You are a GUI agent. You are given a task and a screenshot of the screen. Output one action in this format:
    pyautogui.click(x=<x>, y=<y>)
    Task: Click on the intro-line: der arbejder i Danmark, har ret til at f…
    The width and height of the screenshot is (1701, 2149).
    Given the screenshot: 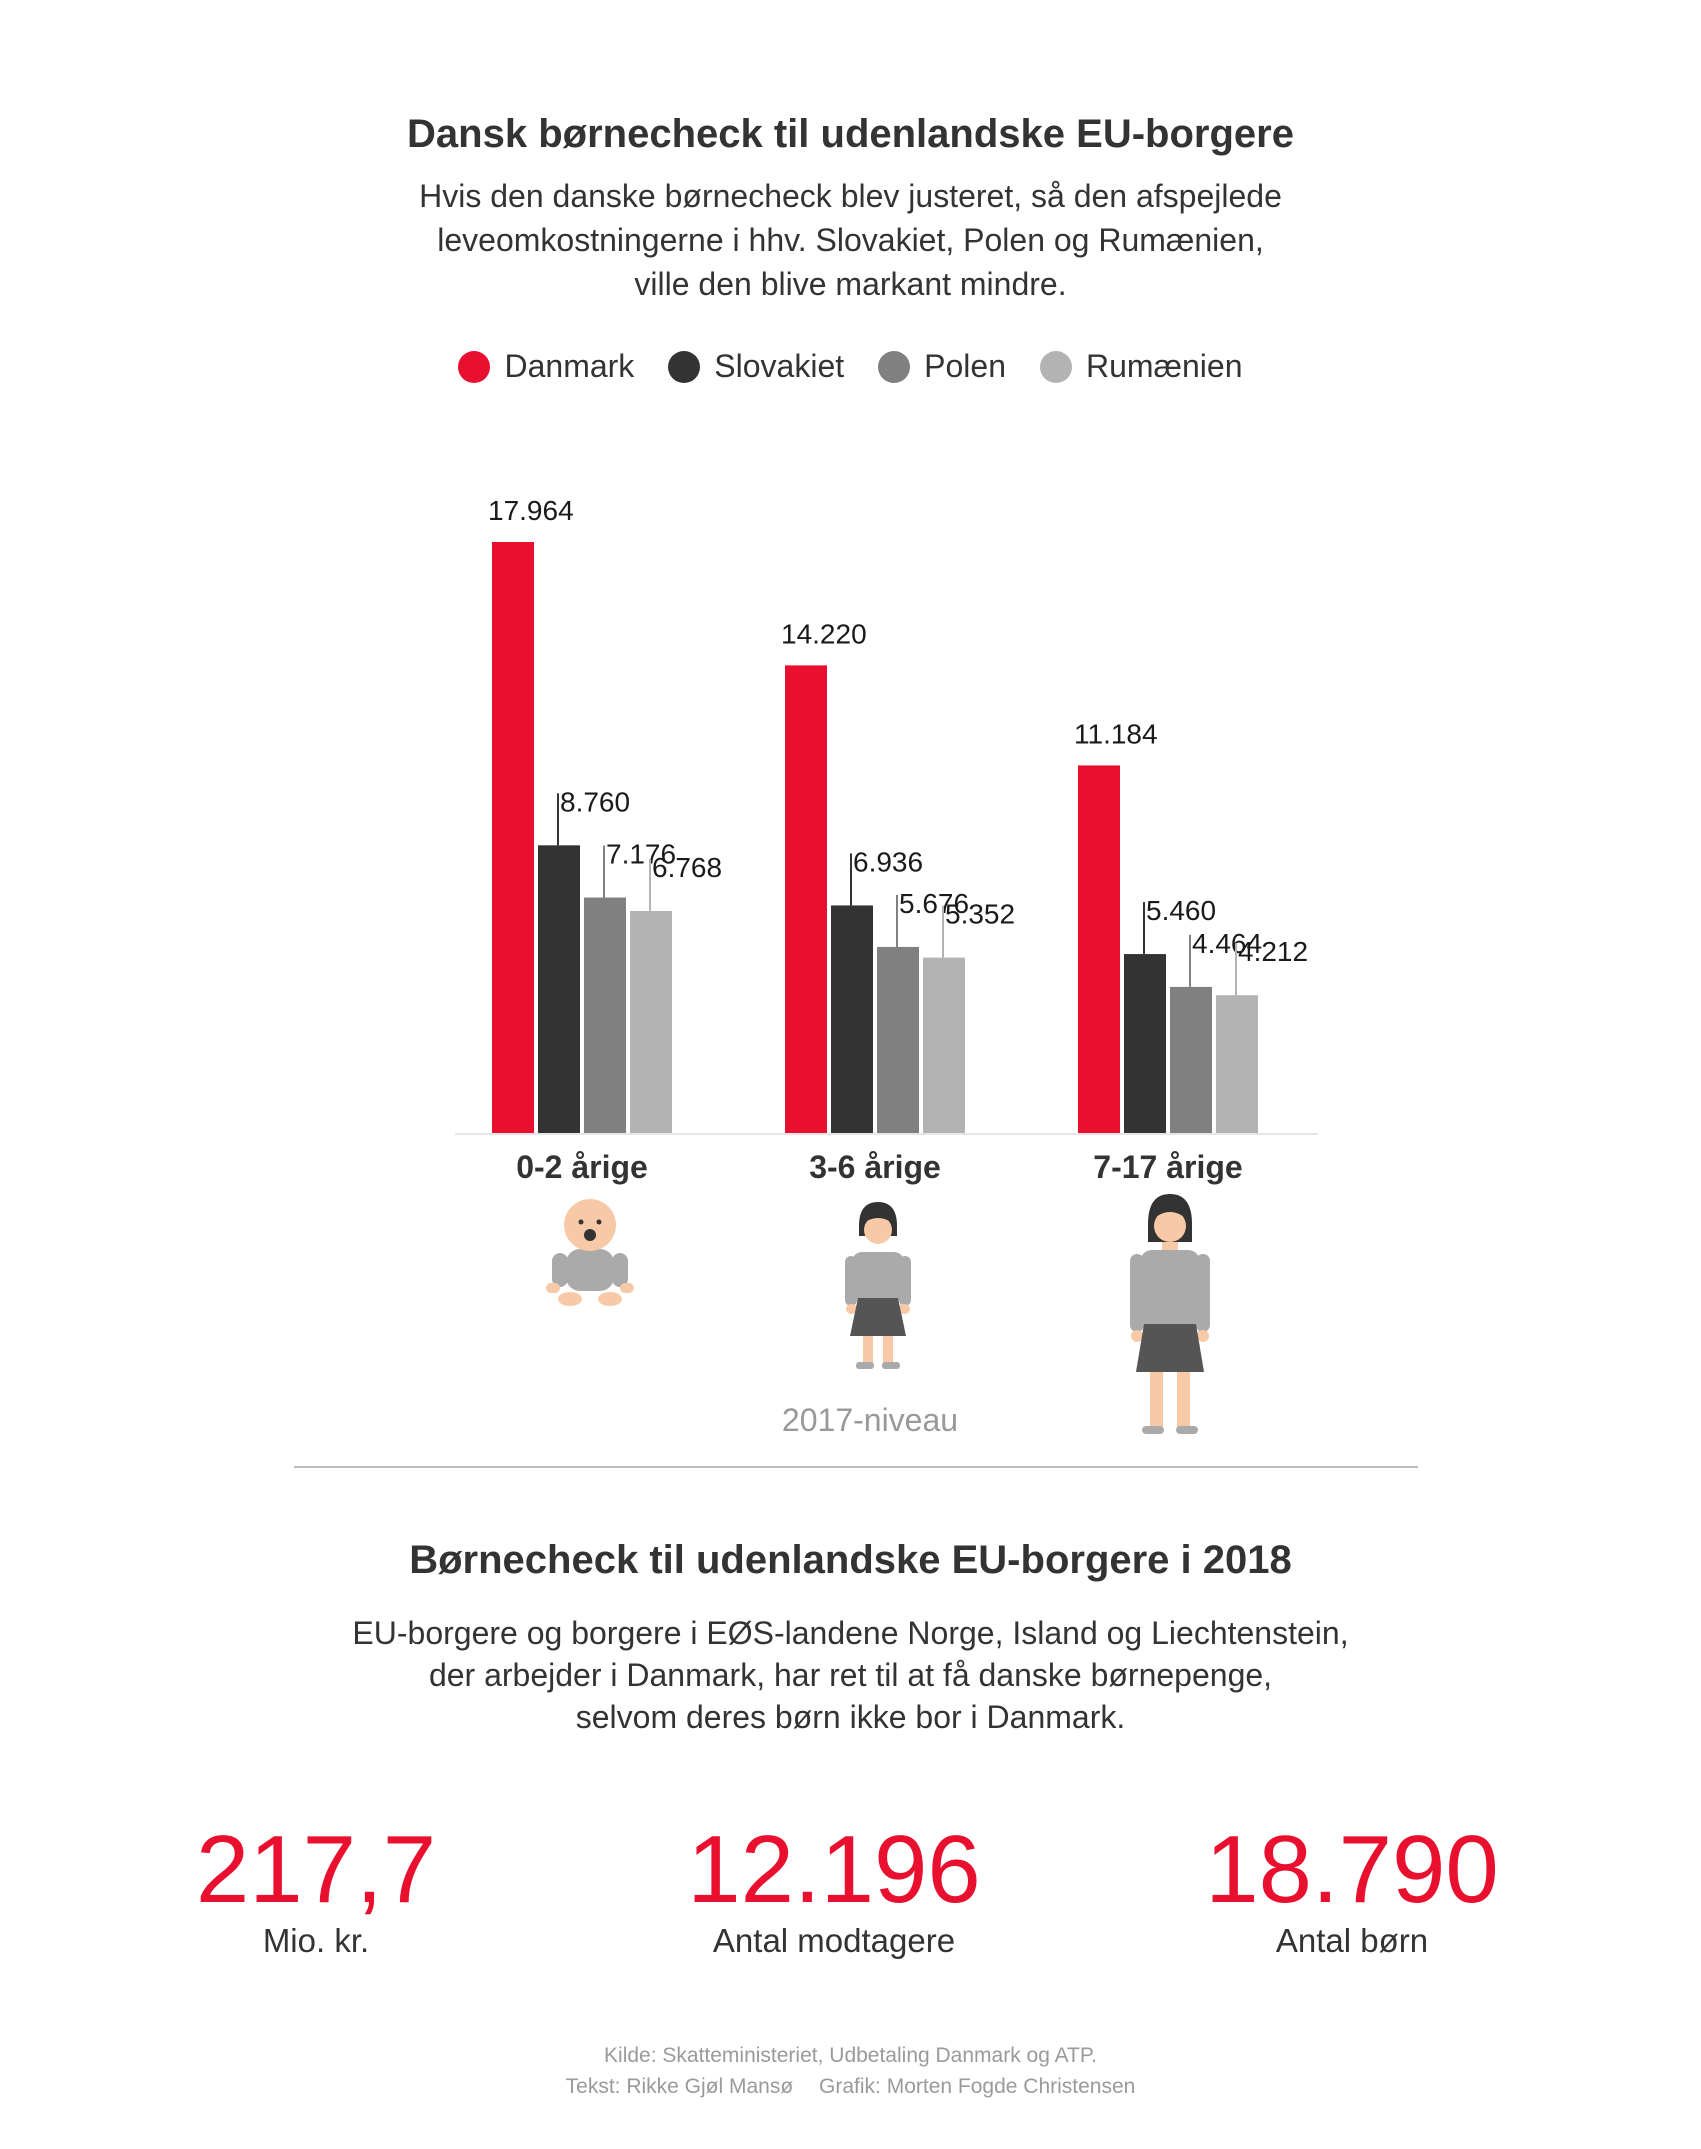 What is the action you would take?
    pyautogui.click(x=850, y=1675)
    